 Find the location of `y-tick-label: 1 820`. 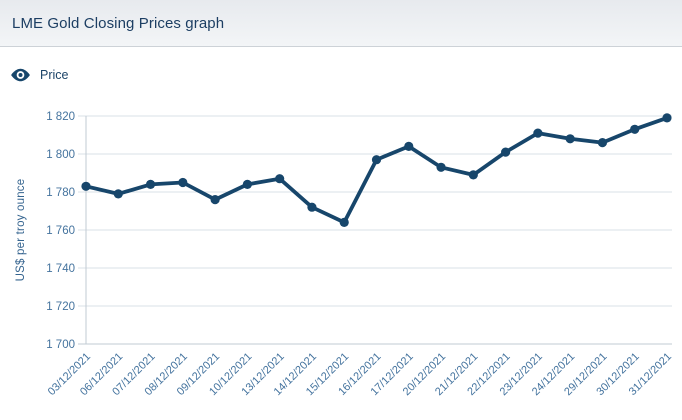

y-tick-label: 1 820 is located at coordinates (60, 117).